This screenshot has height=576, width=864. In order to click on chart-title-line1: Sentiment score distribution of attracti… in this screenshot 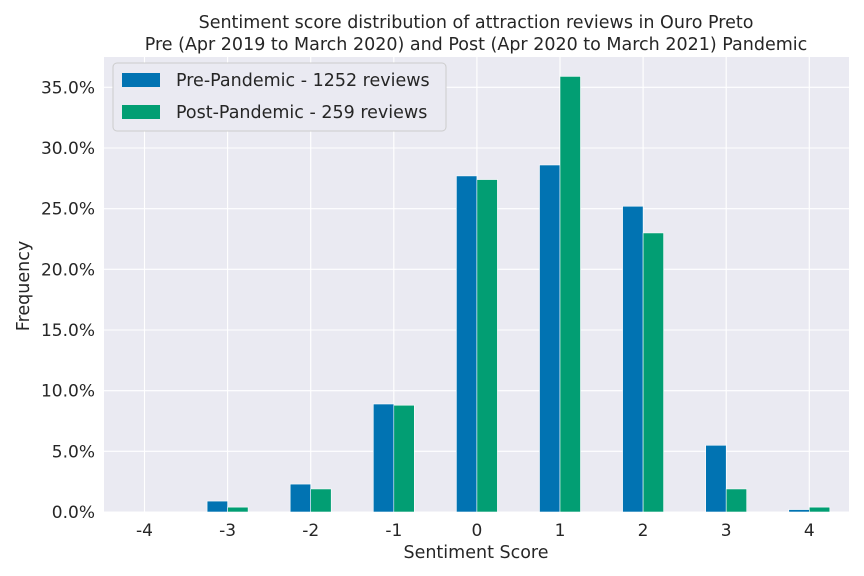, I will do `click(476, 23)`.